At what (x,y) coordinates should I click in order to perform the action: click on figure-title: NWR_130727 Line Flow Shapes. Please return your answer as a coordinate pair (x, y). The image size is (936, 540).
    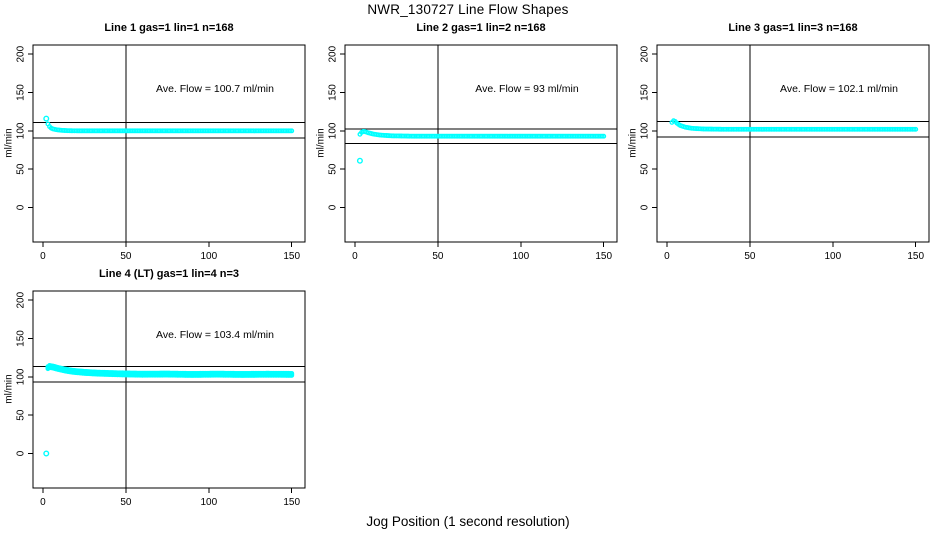
    Looking at the image, I should click on (468, 9).